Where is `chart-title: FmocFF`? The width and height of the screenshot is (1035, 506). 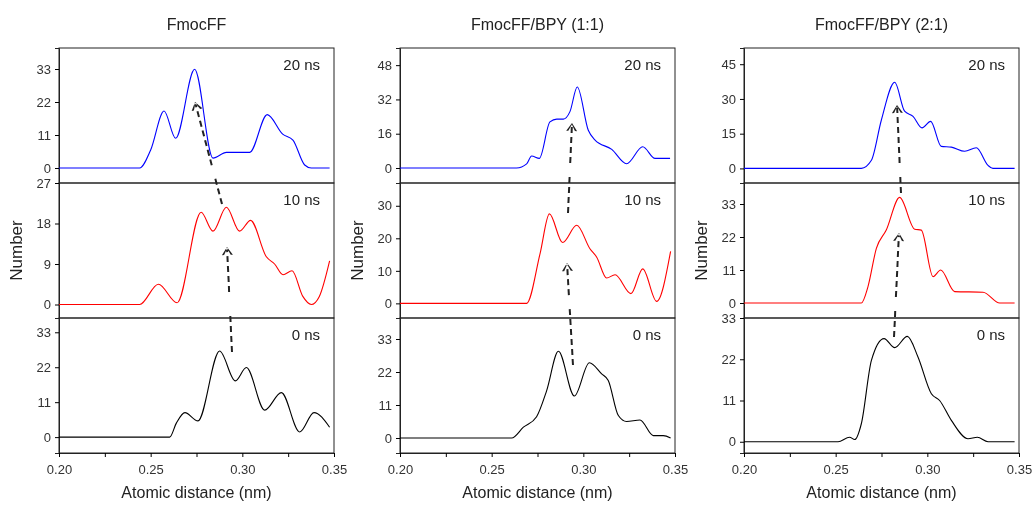 chart-title: FmocFF is located at coordinates (196, 24).